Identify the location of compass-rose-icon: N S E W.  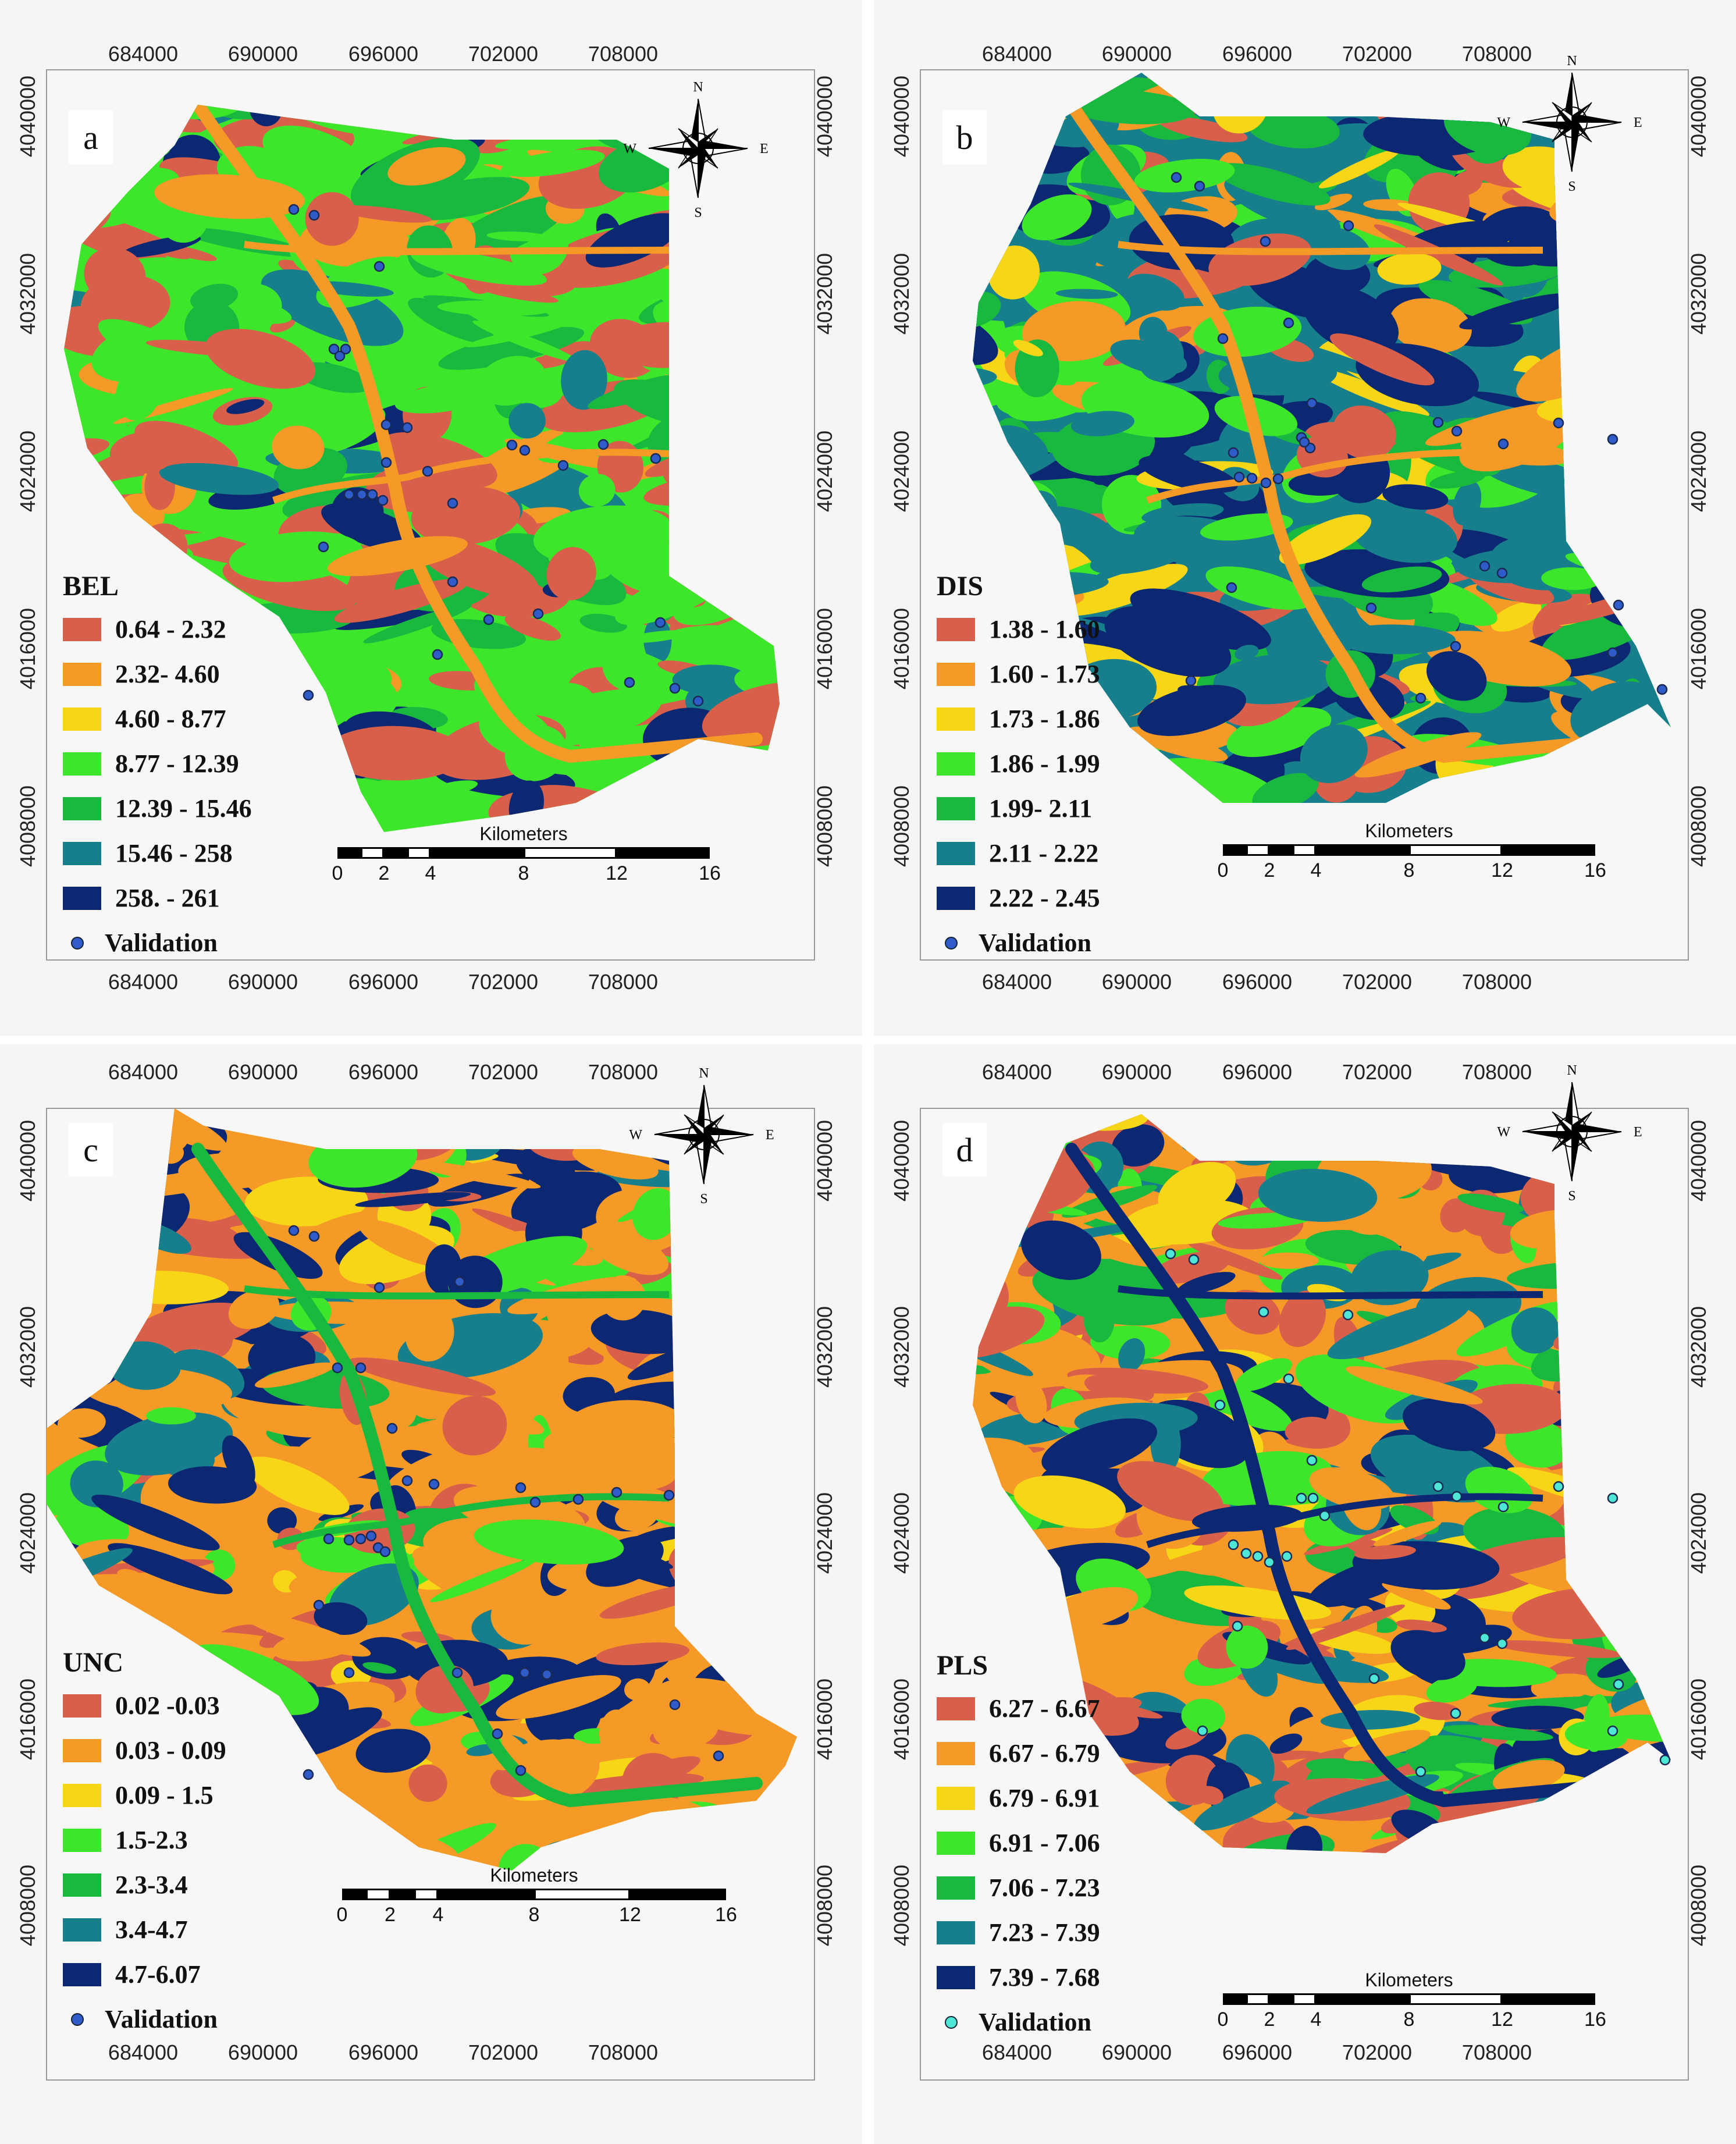
(1570, 124).